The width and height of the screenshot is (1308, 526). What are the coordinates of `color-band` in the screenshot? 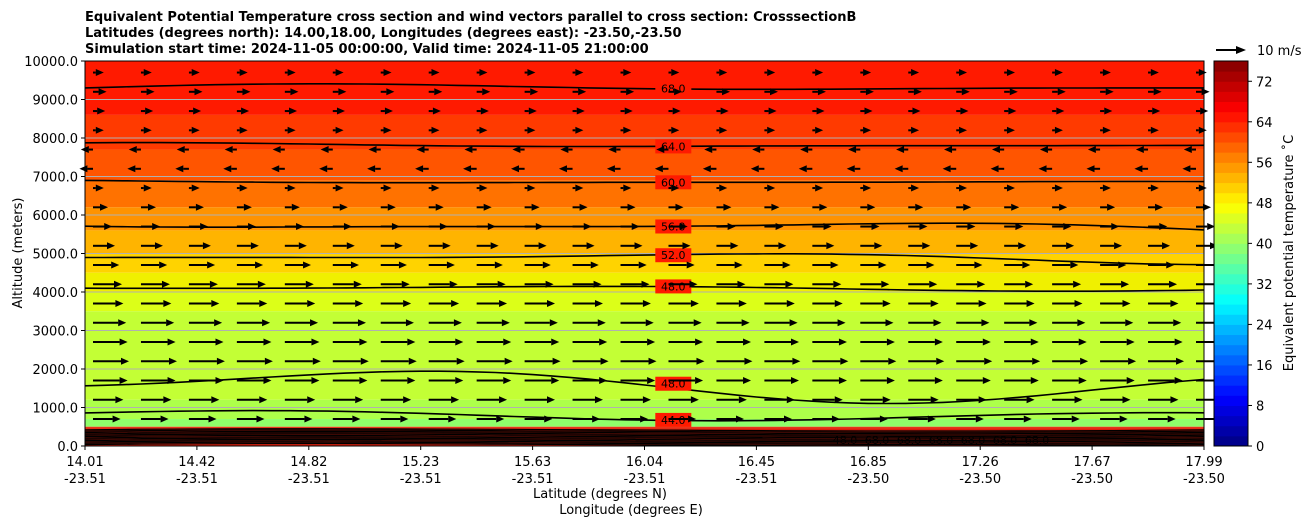 It's located at (644, 194).